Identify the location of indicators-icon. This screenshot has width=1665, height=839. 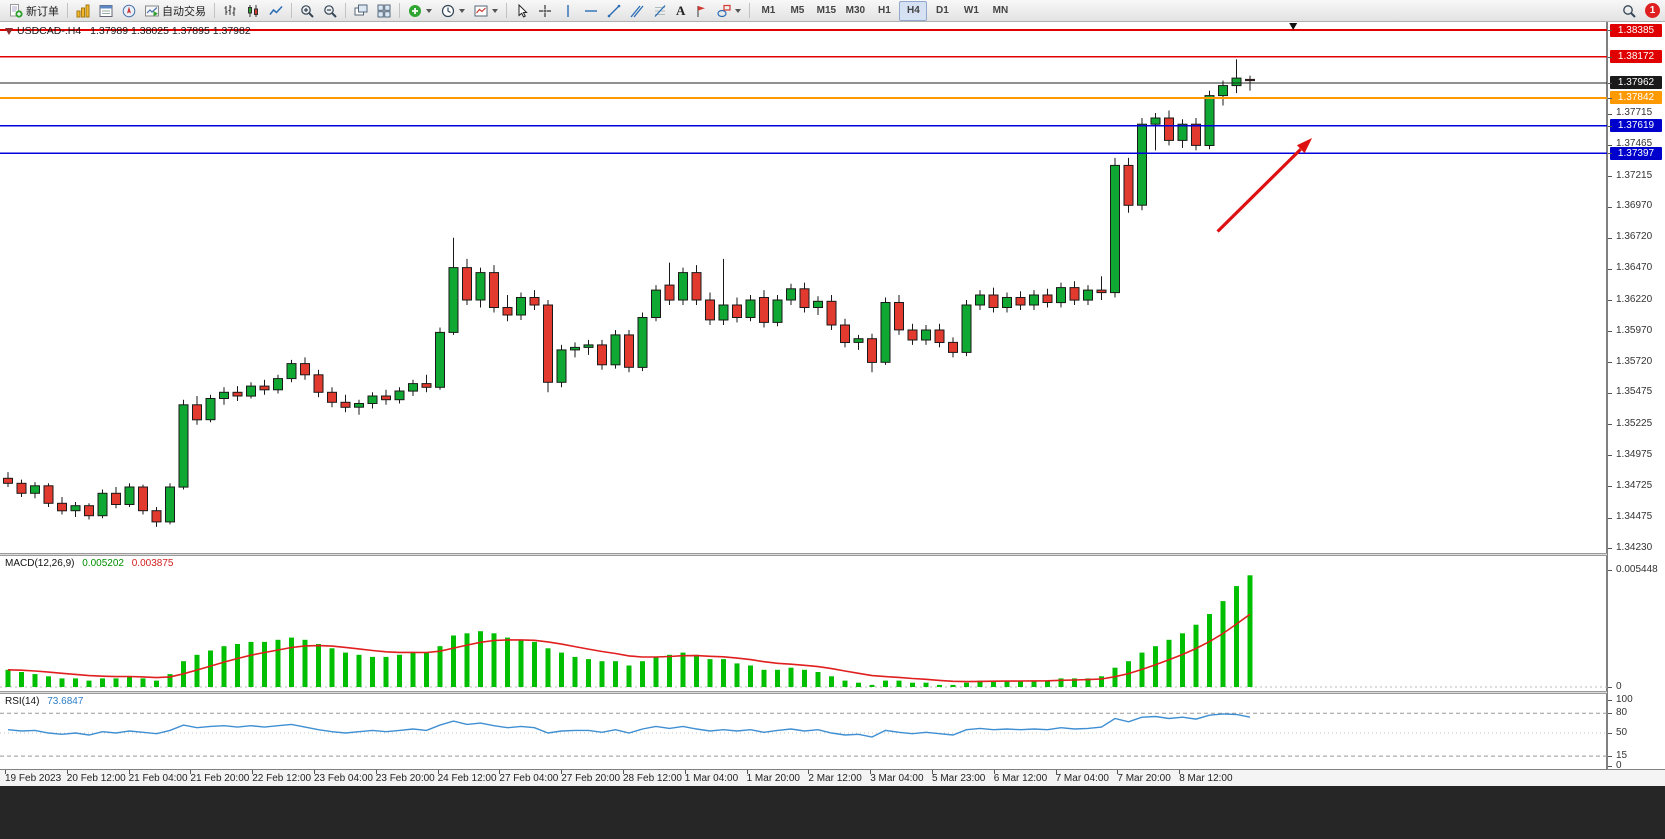
(415, 10).